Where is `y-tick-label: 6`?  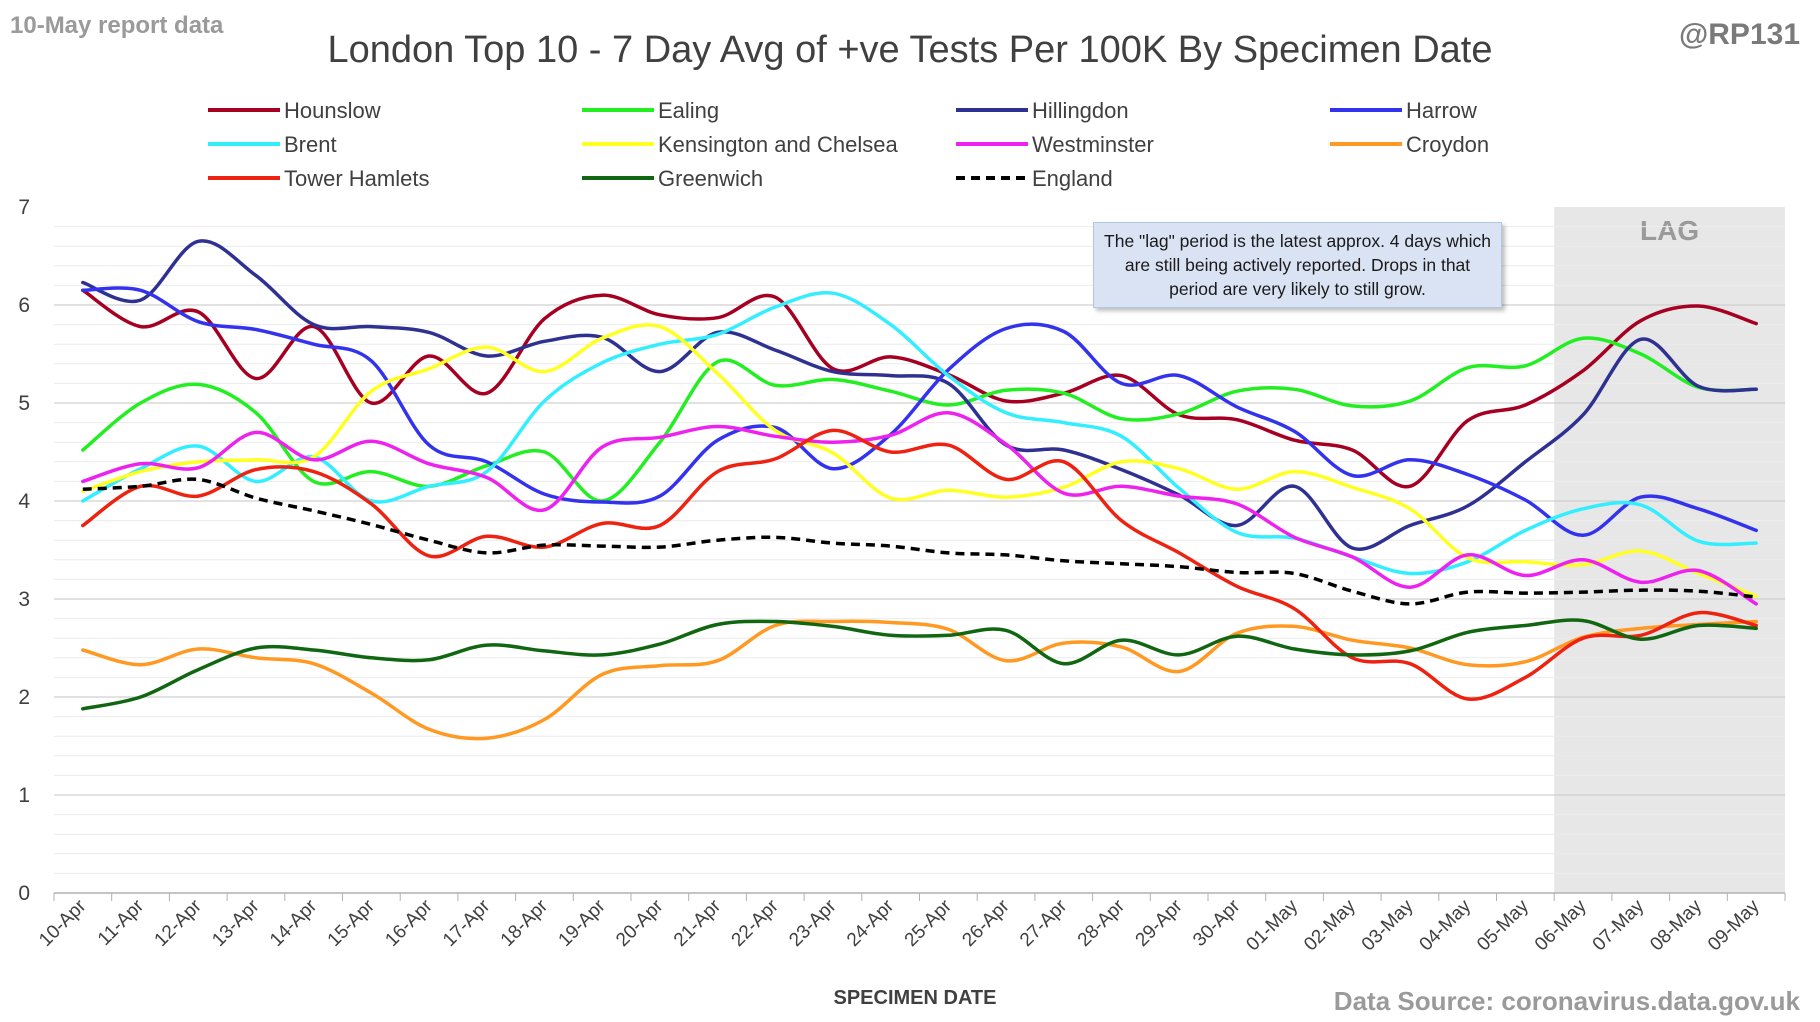
y-tick-label: 6 is located at coordinates (24, 305).